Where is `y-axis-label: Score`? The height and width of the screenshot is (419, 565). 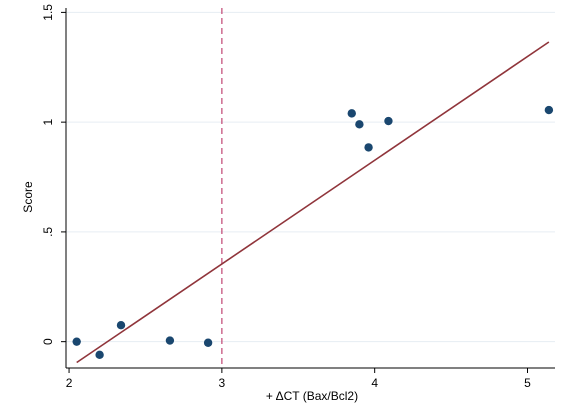 y-axis-label: Score is located at coordinates (28, 197).